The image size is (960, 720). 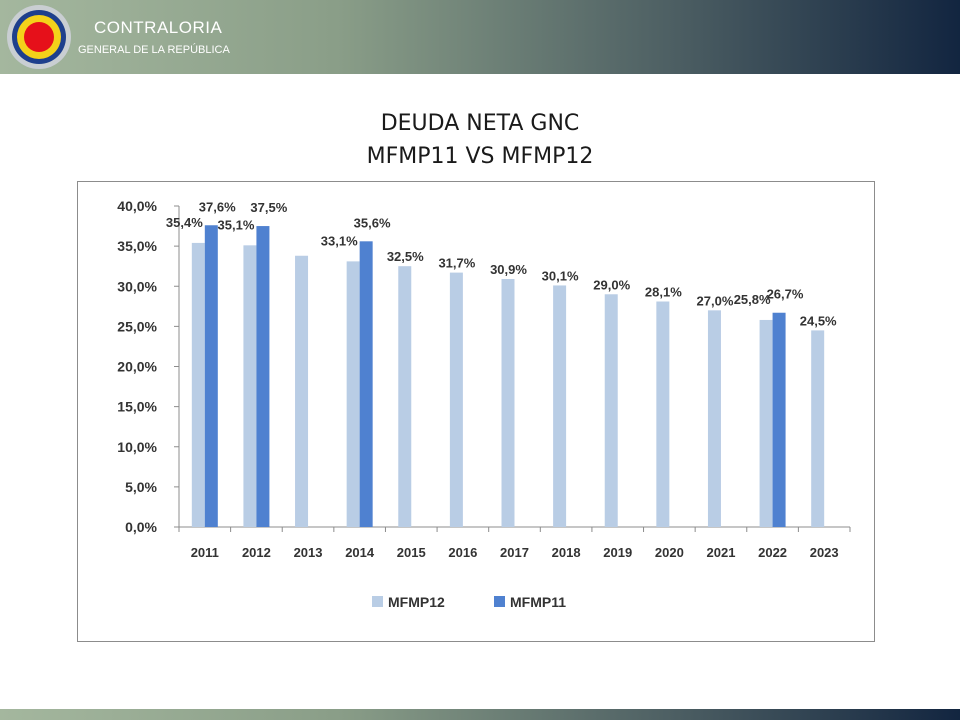 I want to click on y-tick-label: 15,0%, so click(x=137, y=407).